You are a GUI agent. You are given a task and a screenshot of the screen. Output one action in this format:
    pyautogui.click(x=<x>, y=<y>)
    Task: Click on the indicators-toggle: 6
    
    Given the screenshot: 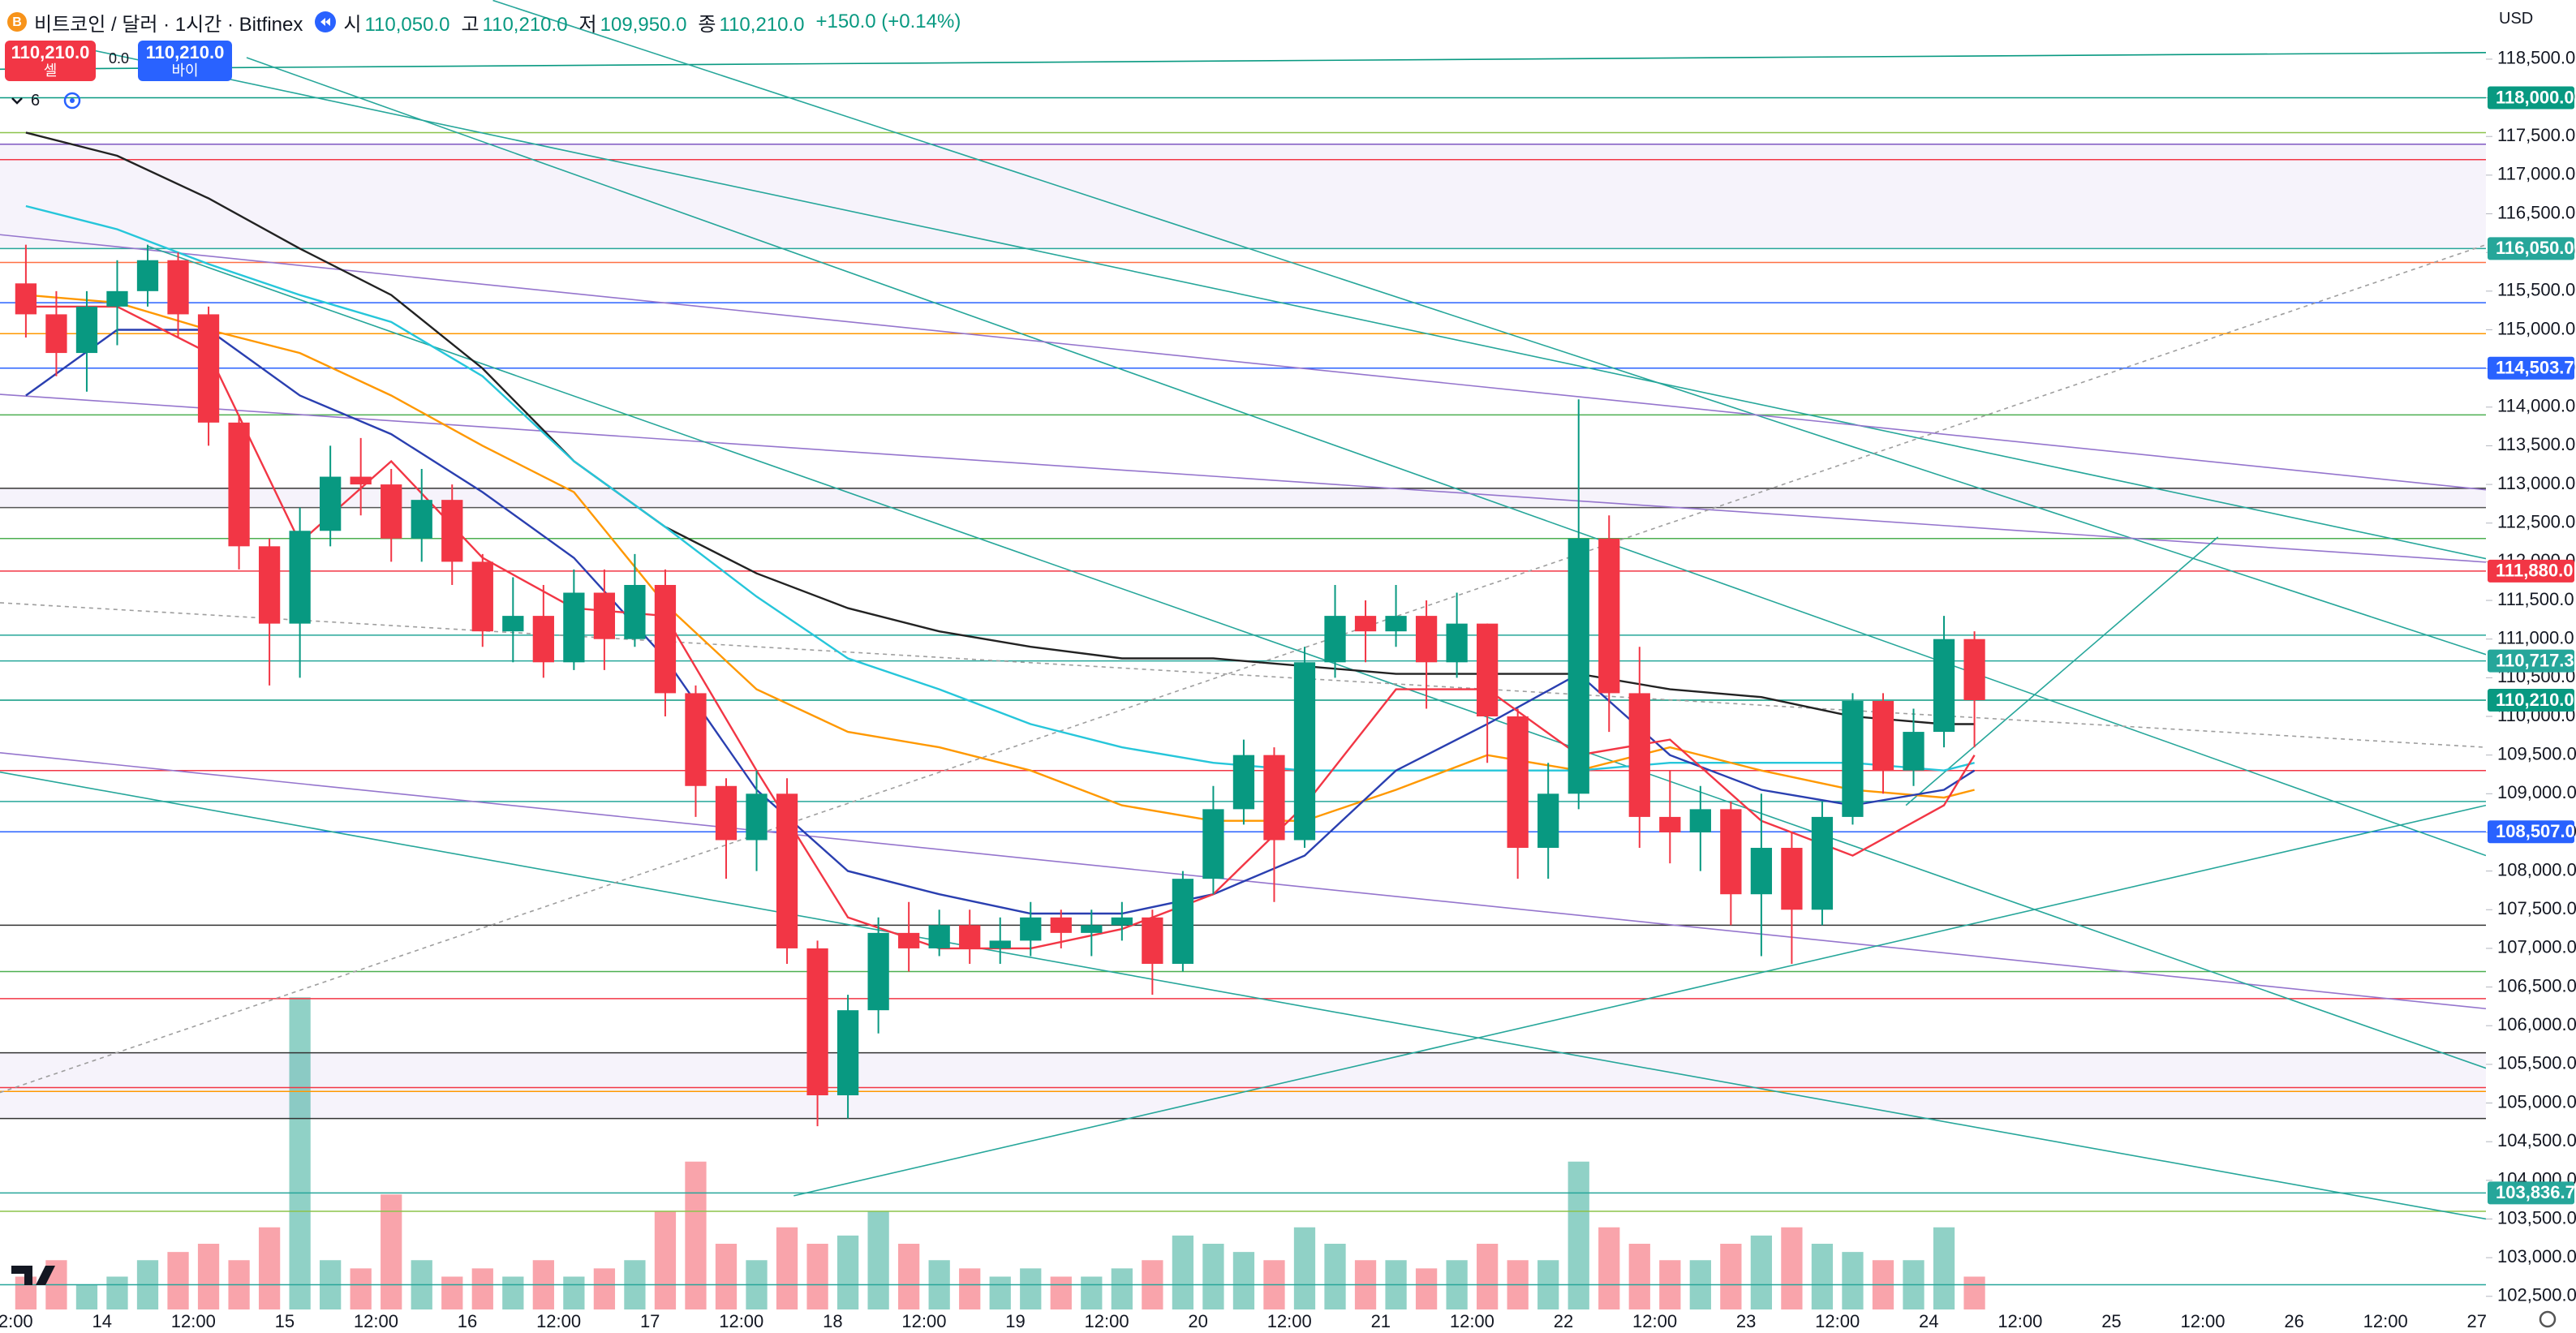 What is the action you would take?
    pyautogui.click(x=46, y=100)
    